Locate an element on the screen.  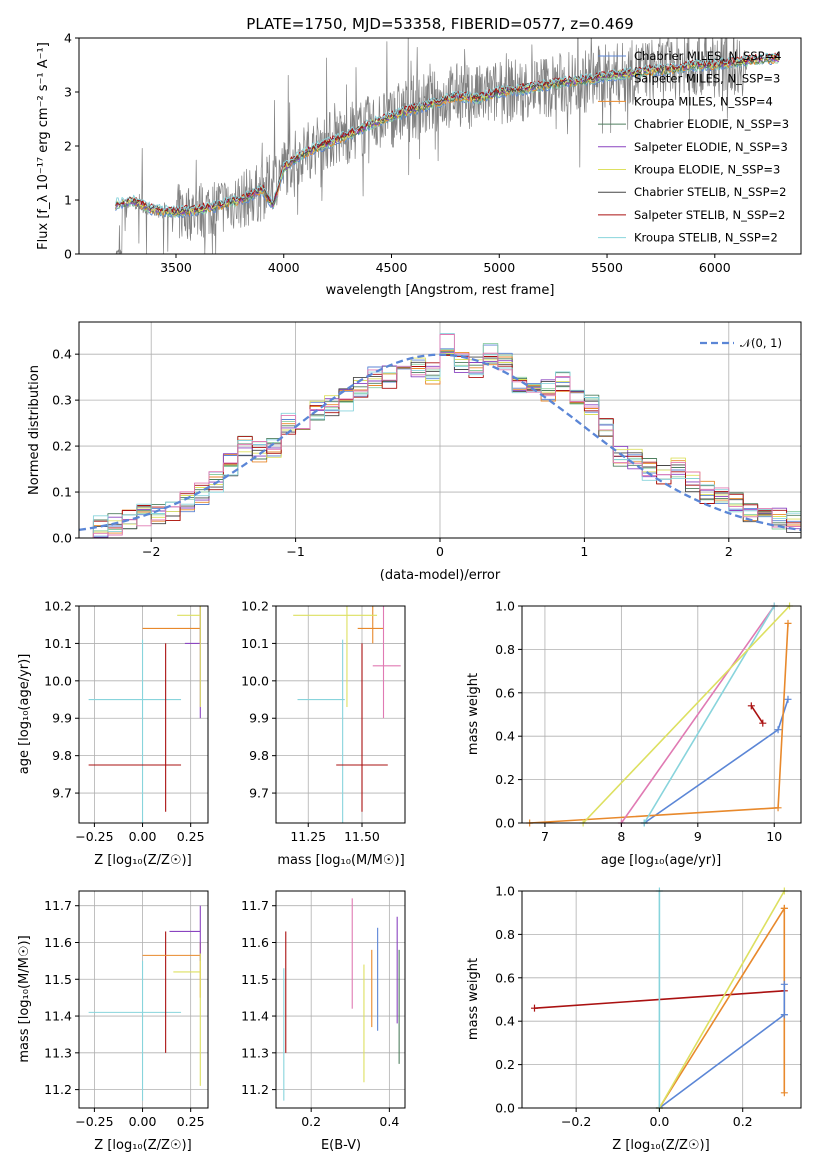
massweight-vs-metallicity-xtick-label: 0.2 is located at coordinates (743, 1121).